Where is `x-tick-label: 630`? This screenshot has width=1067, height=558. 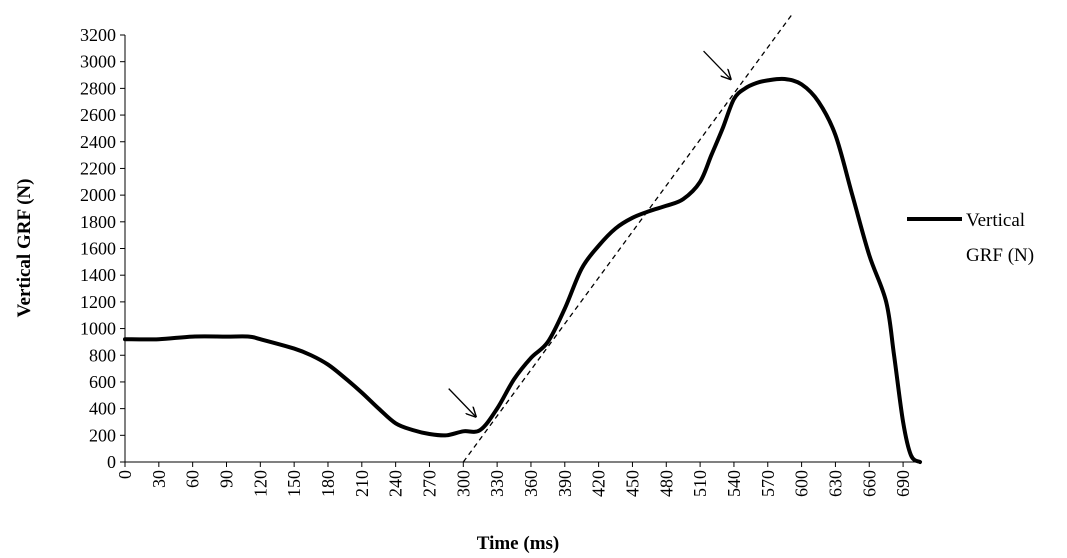 x-tick-label: 630 is located at coordinates (835, 483).